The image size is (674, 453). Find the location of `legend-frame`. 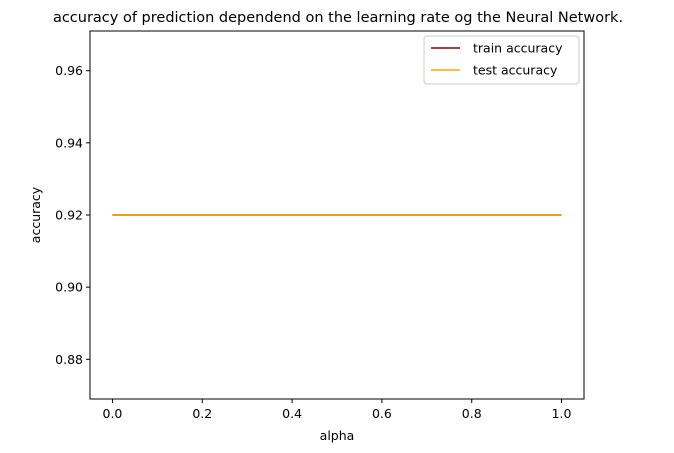

legend-frame is located at coordinates (501, 60).